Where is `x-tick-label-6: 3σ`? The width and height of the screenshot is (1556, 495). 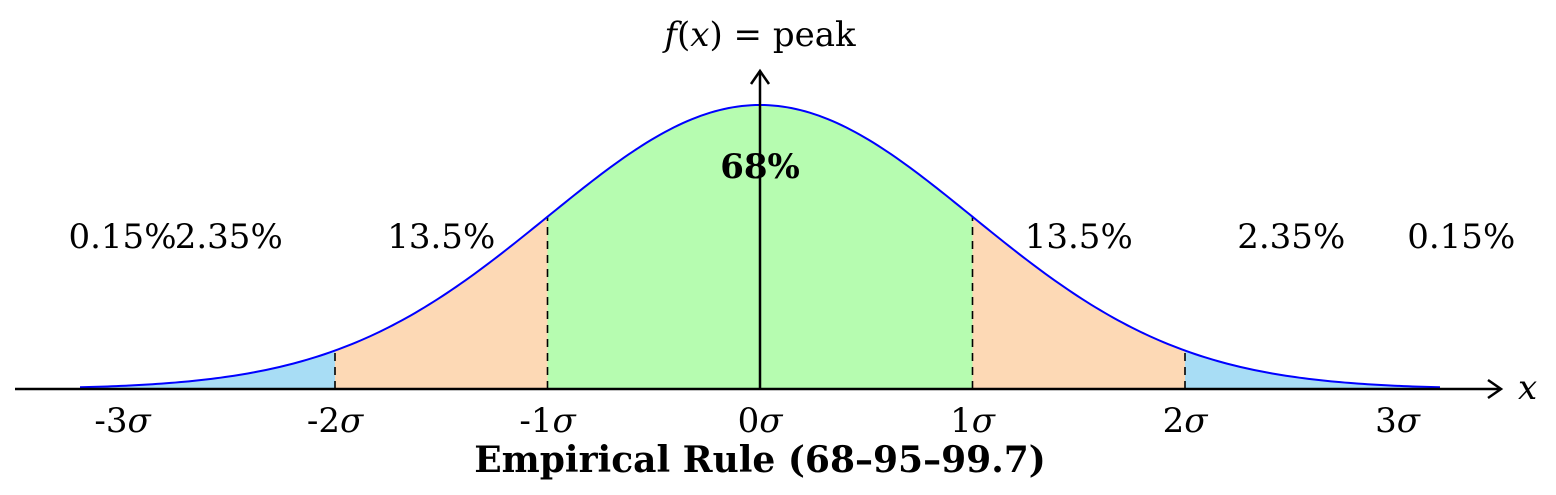
x-tick-label-6: 3σ is located at coordinates (1398, 421).